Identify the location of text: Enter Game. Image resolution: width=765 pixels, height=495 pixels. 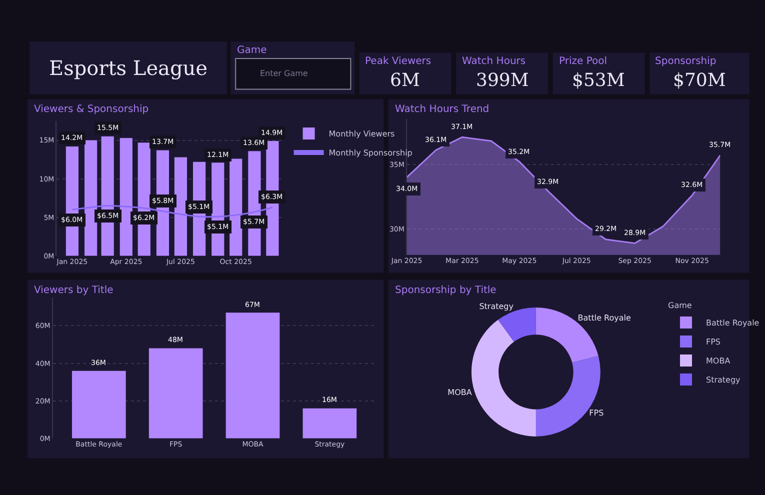
(284, 73).